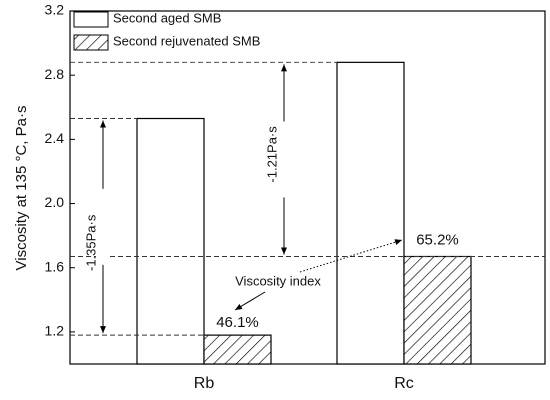 This screenshot has height=400, width=550. I want to click on legend-label: Second rejuvenated SMB, so click(186, 40).